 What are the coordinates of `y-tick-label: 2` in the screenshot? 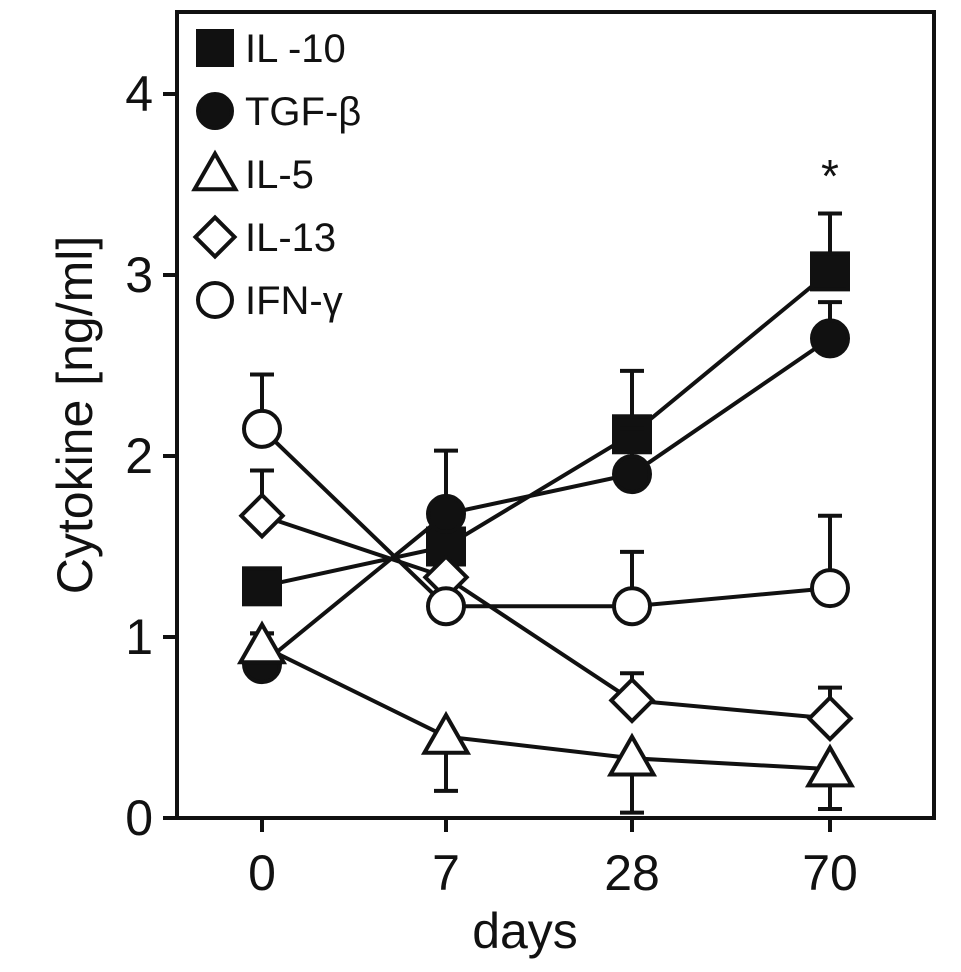 It's located at (139, 456).